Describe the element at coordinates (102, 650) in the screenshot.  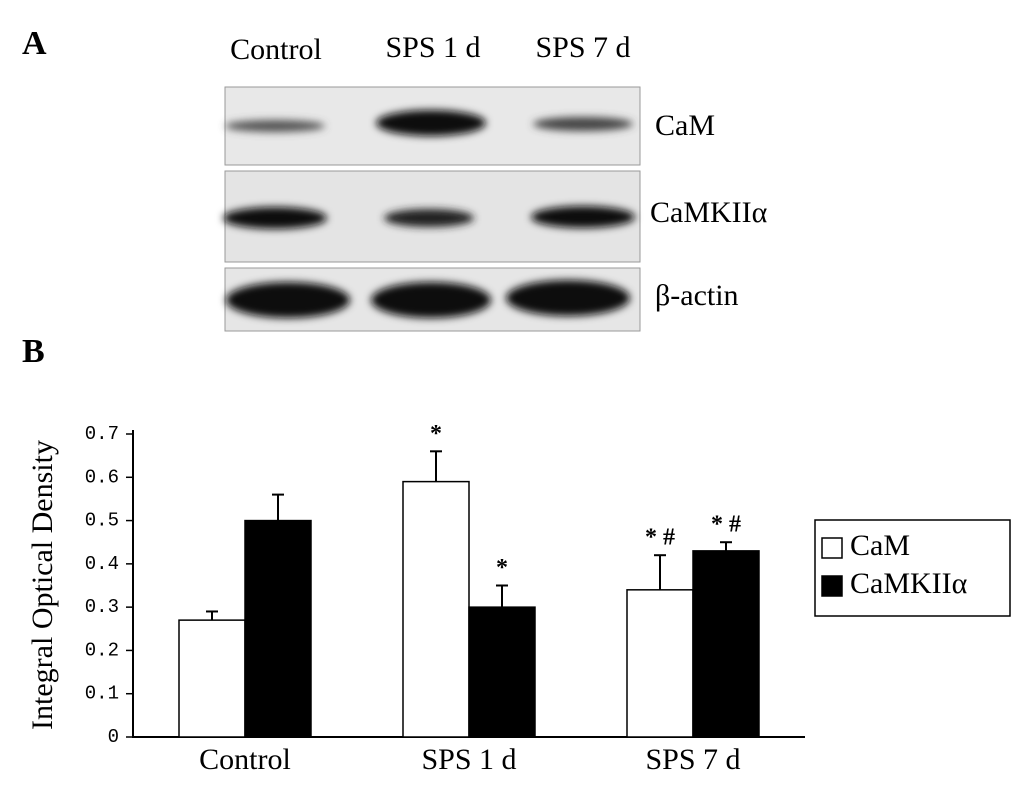
I see `y-tick-label: 0.2` at that location.